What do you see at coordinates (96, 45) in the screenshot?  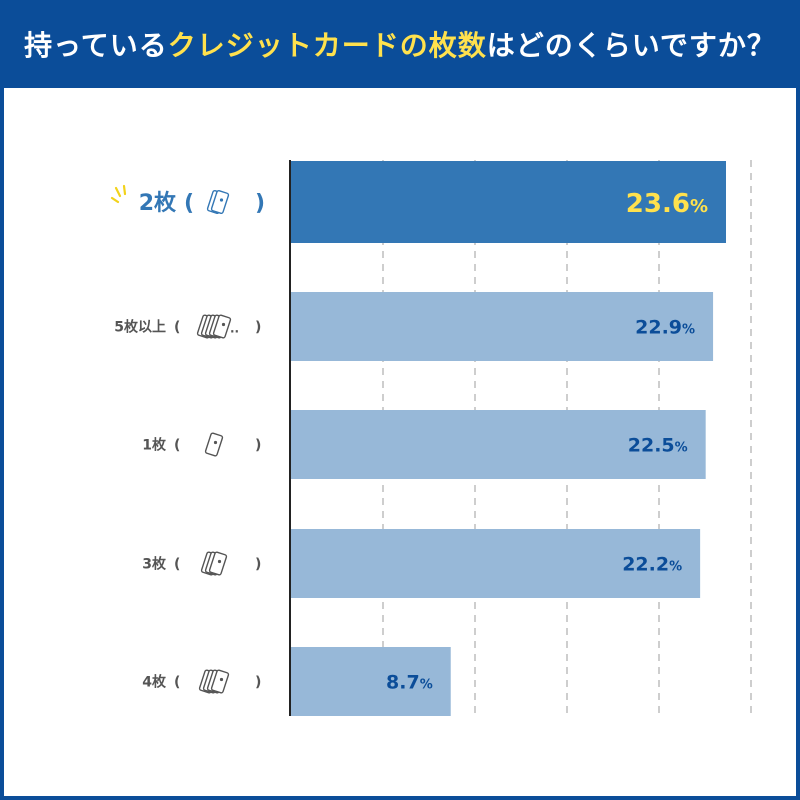 I see `title-pre: 持っている` at bounding box center [96, 45].